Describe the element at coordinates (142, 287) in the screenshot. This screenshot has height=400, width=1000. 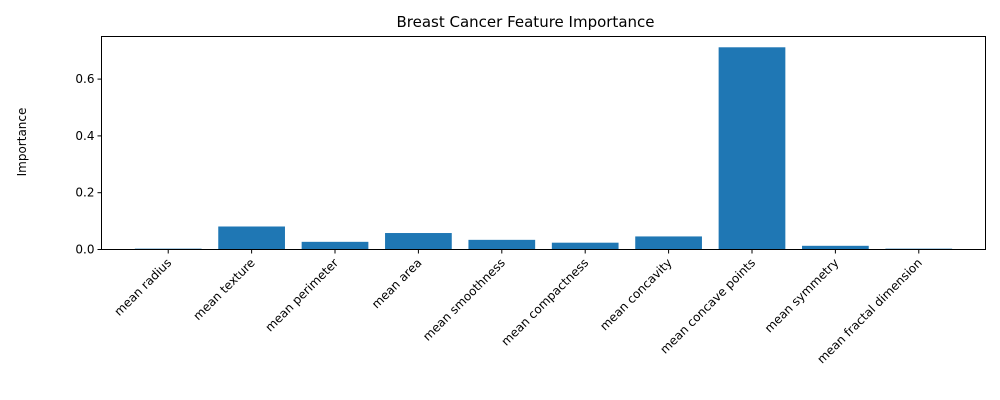
I see `x-tick-label: mean radius` at that location.